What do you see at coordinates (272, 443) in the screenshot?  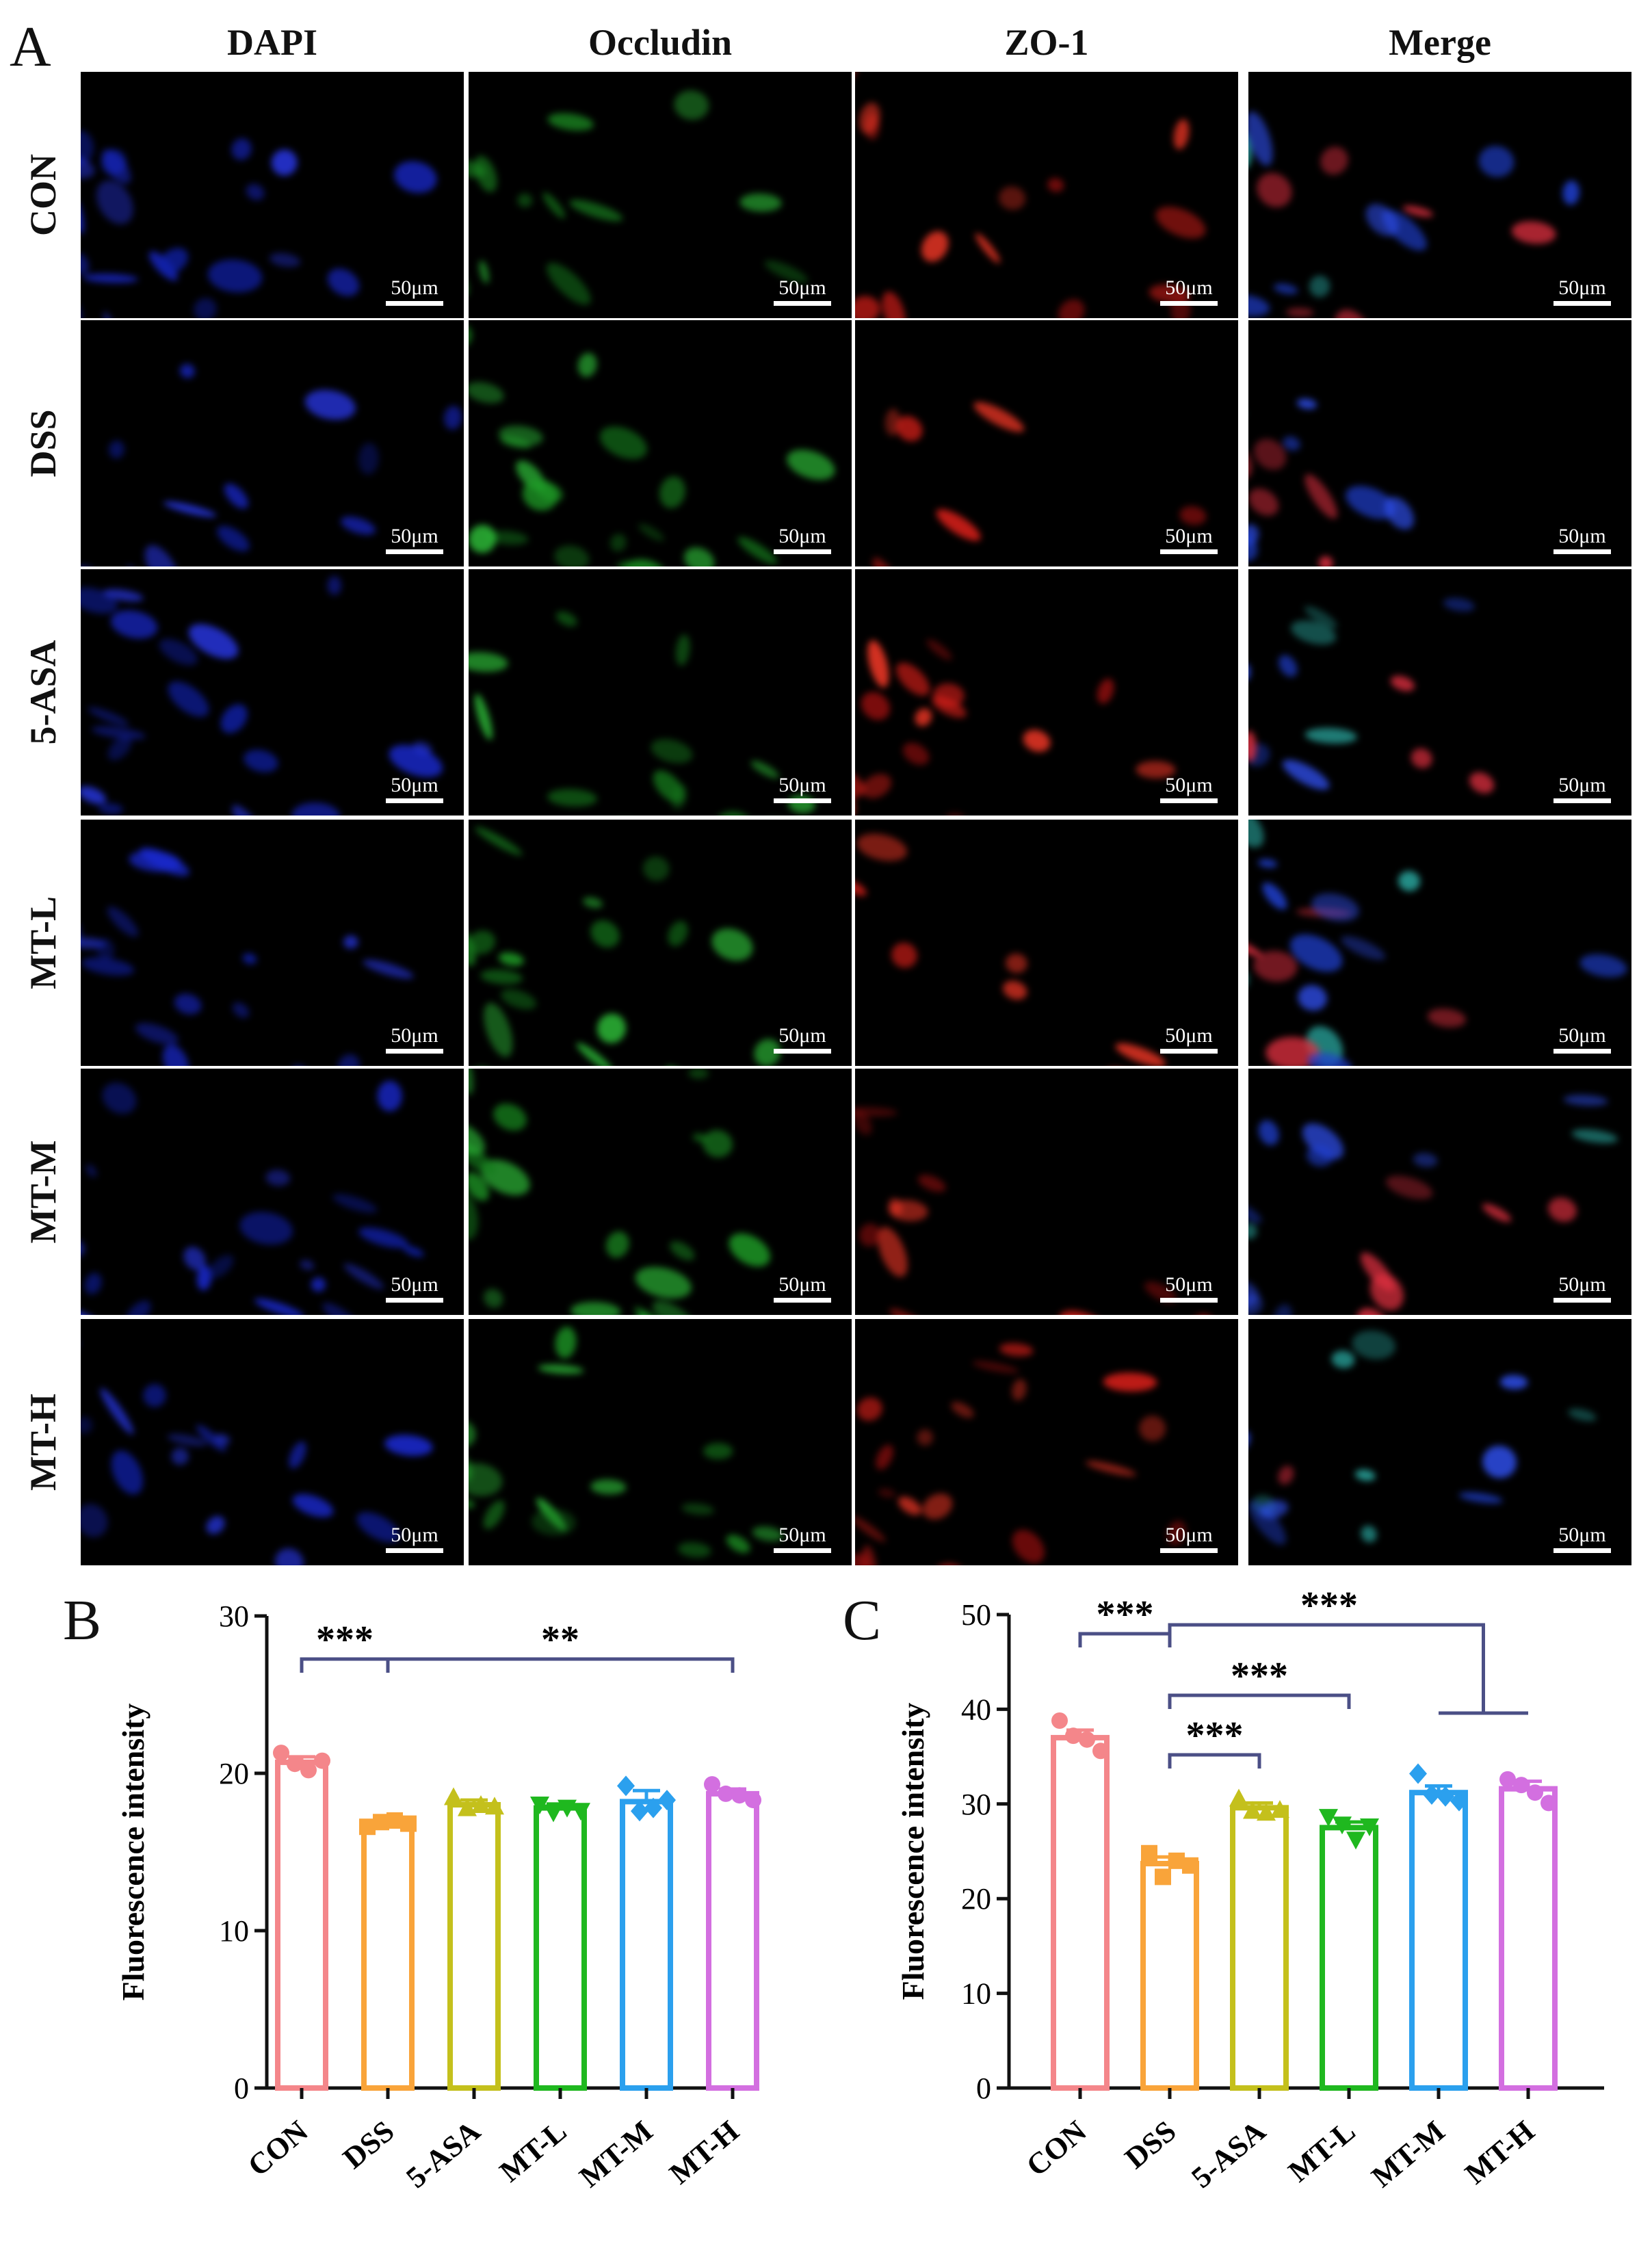 I see `micrograph-dss-dapi: 50μm` at bounding box center [272, 443].